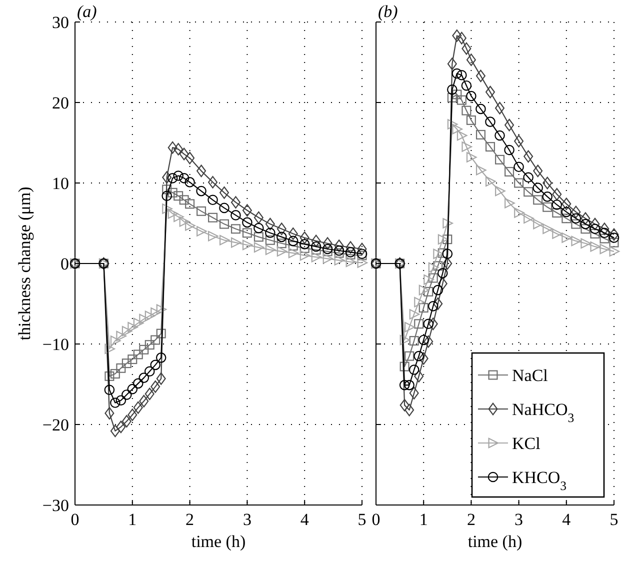 The height and width of the screenshot is (565, 627). What do you see at coordinates (132, 519) in the screenshot?
I see `x-tick-label: 1` at bounding box center [132, 519].